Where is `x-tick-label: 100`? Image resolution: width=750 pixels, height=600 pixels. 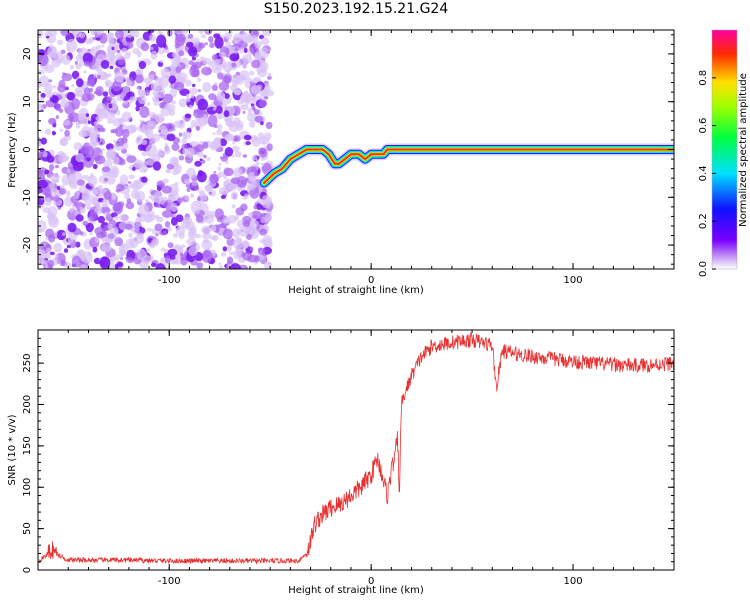 x-tick-label: 100 is located at coordinates (573, 280).